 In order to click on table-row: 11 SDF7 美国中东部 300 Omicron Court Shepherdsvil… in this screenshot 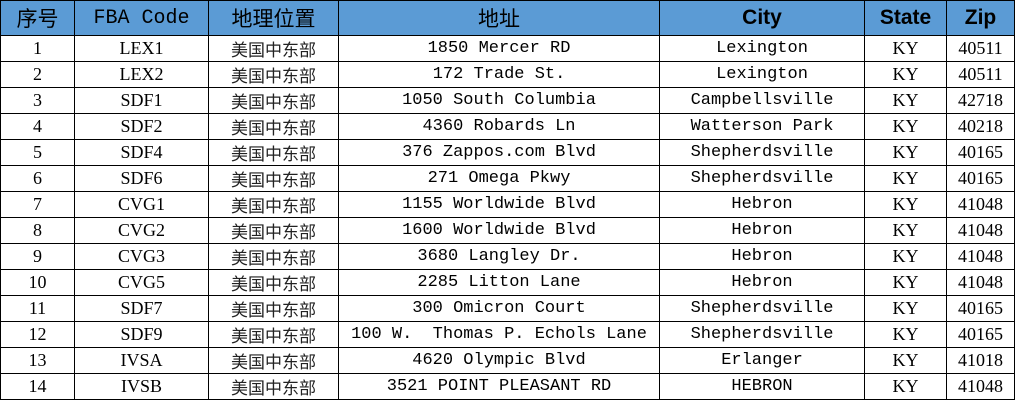, I will do `click(507, 308)`.